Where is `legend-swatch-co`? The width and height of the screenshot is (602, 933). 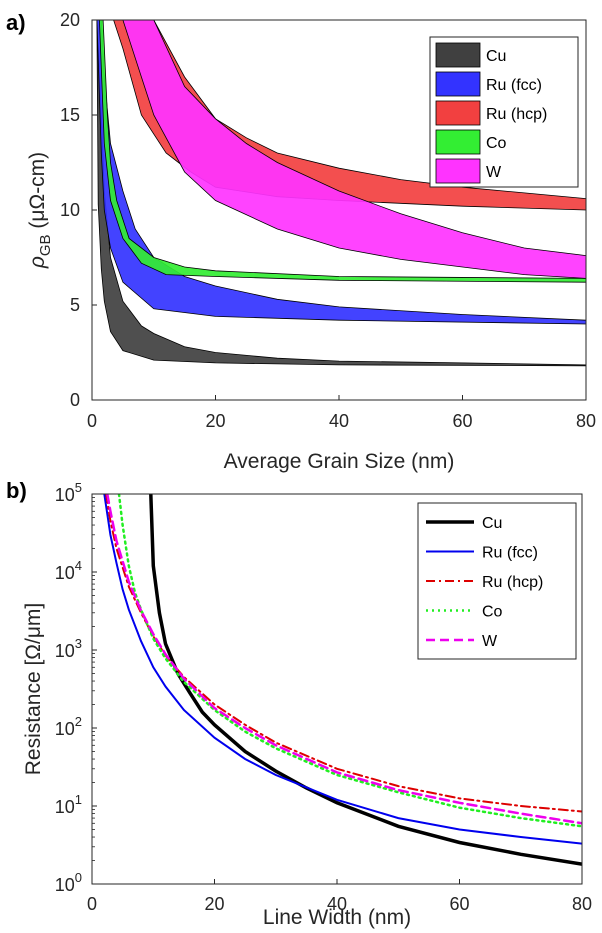 legend-swatch-co is located at coordinates (458, 142).